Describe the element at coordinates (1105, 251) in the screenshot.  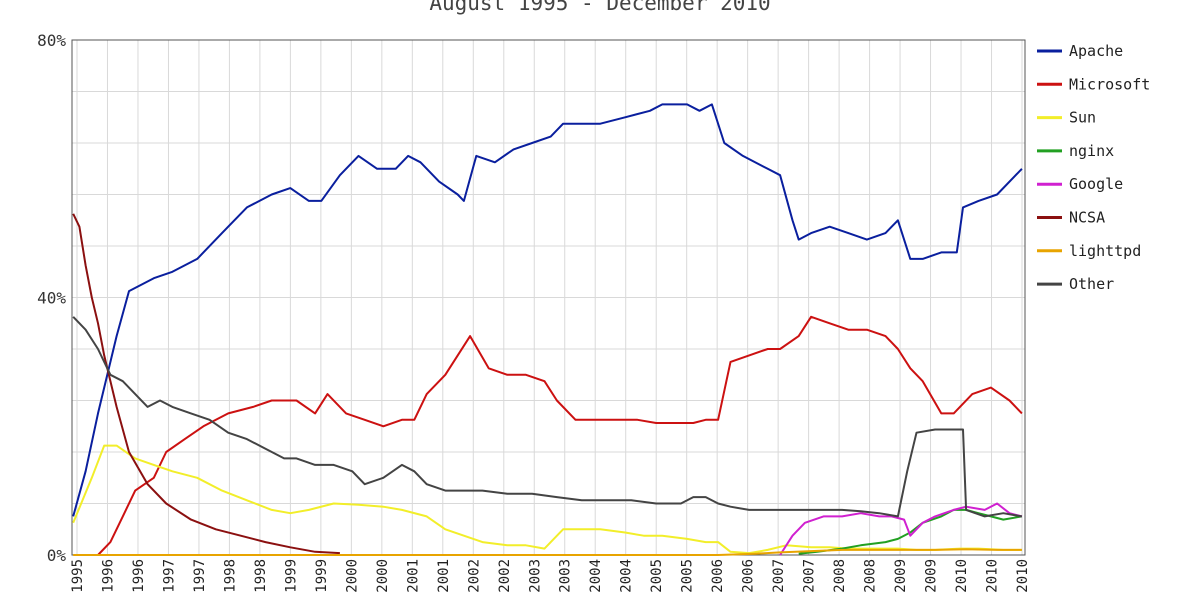
I see `legend-label: lighttpd` at that location.